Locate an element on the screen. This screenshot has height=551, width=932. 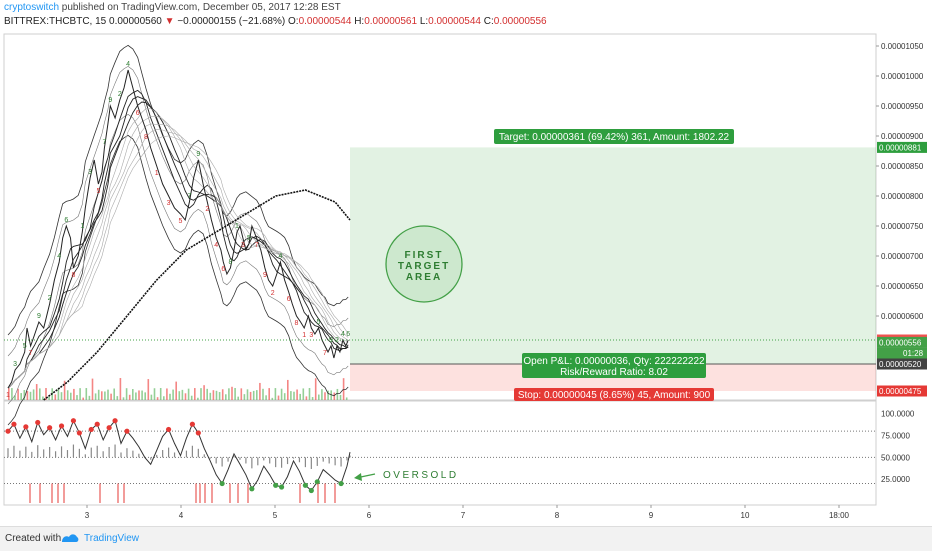
stop-label: Stop: 0.00000045 (8.65%) 45, Amount: 900 is located at coordinates (614, 394).